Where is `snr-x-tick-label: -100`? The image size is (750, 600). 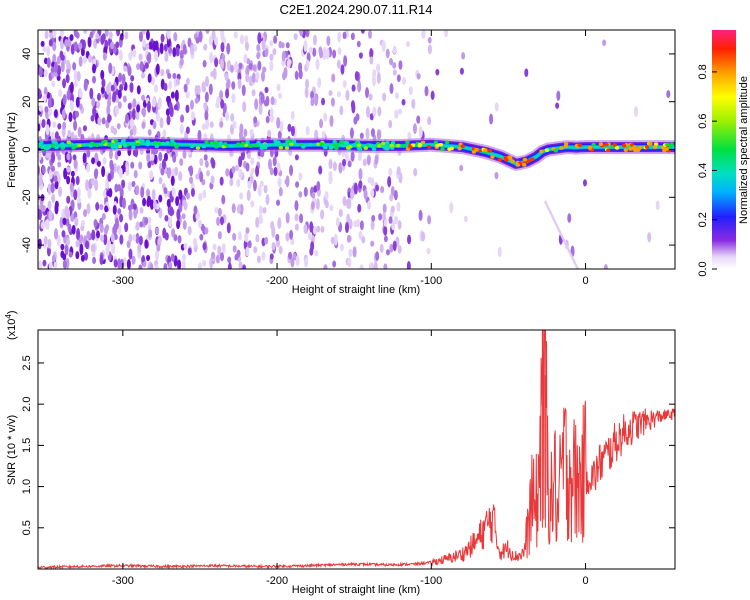
snr-x-tick-label: -100 is located at coordinates (431, 581).